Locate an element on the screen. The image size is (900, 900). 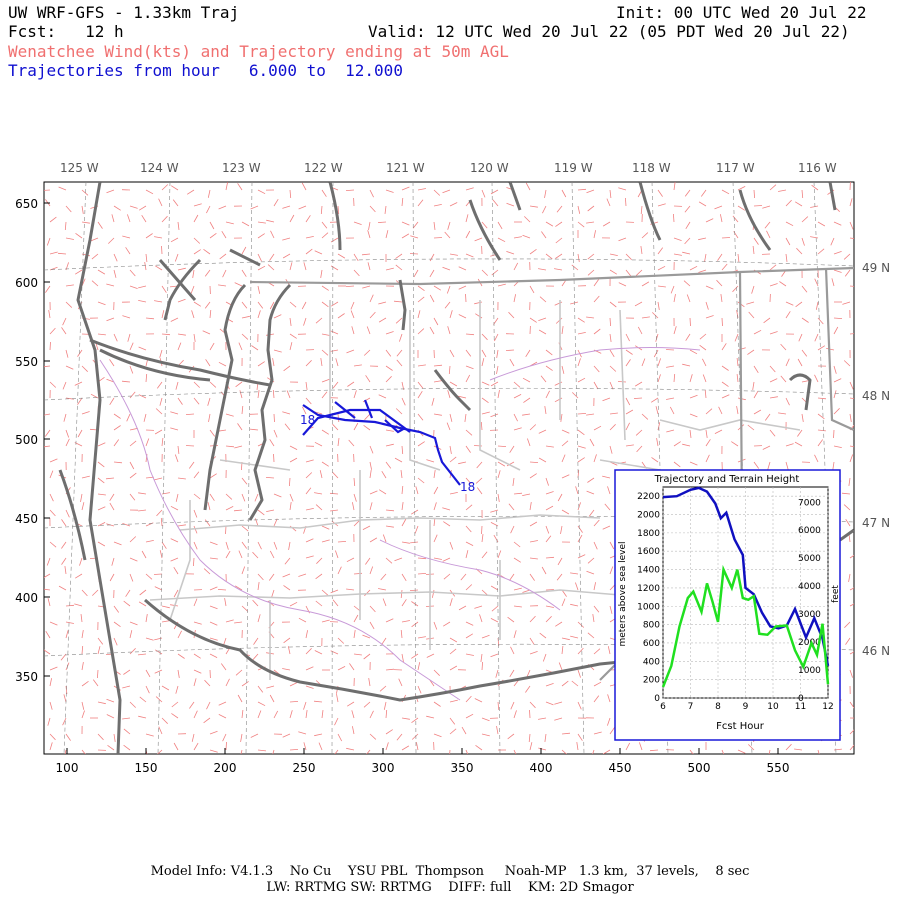
inset-right-tick: 4000 is located at coordinates (809, 587).